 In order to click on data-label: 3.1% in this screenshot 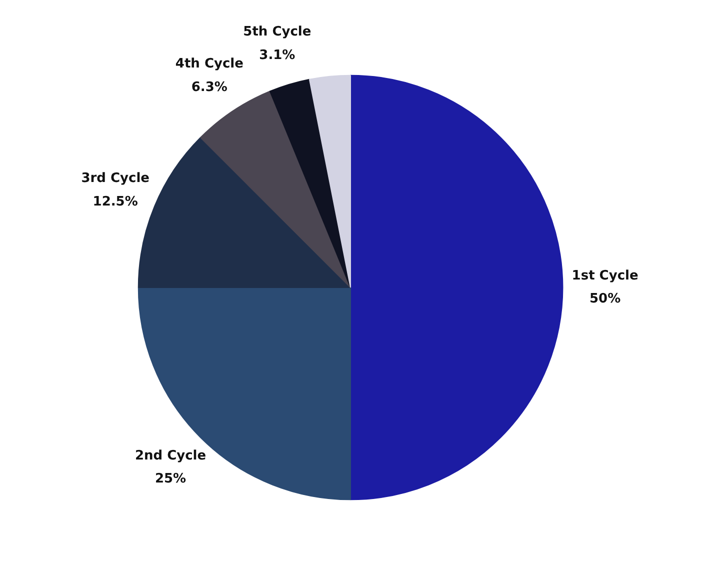, I will do `click(277, 55)`.